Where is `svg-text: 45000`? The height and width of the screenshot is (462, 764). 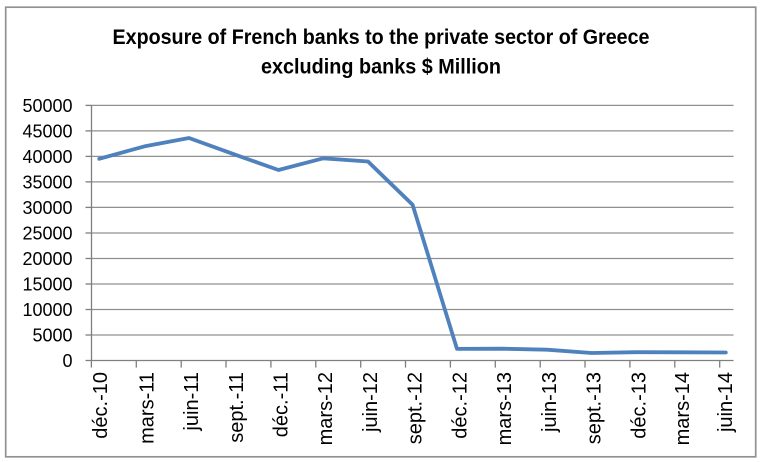 svg-text: 45000 is located at coordinates (47, 131).